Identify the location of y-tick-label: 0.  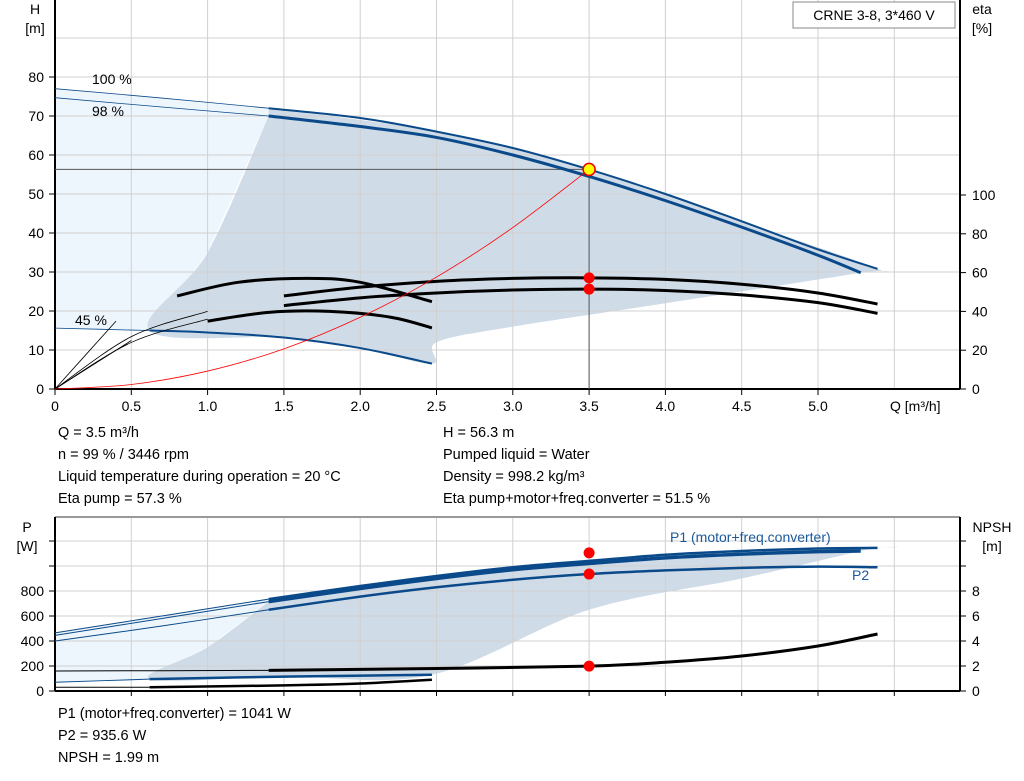
(40, 389).